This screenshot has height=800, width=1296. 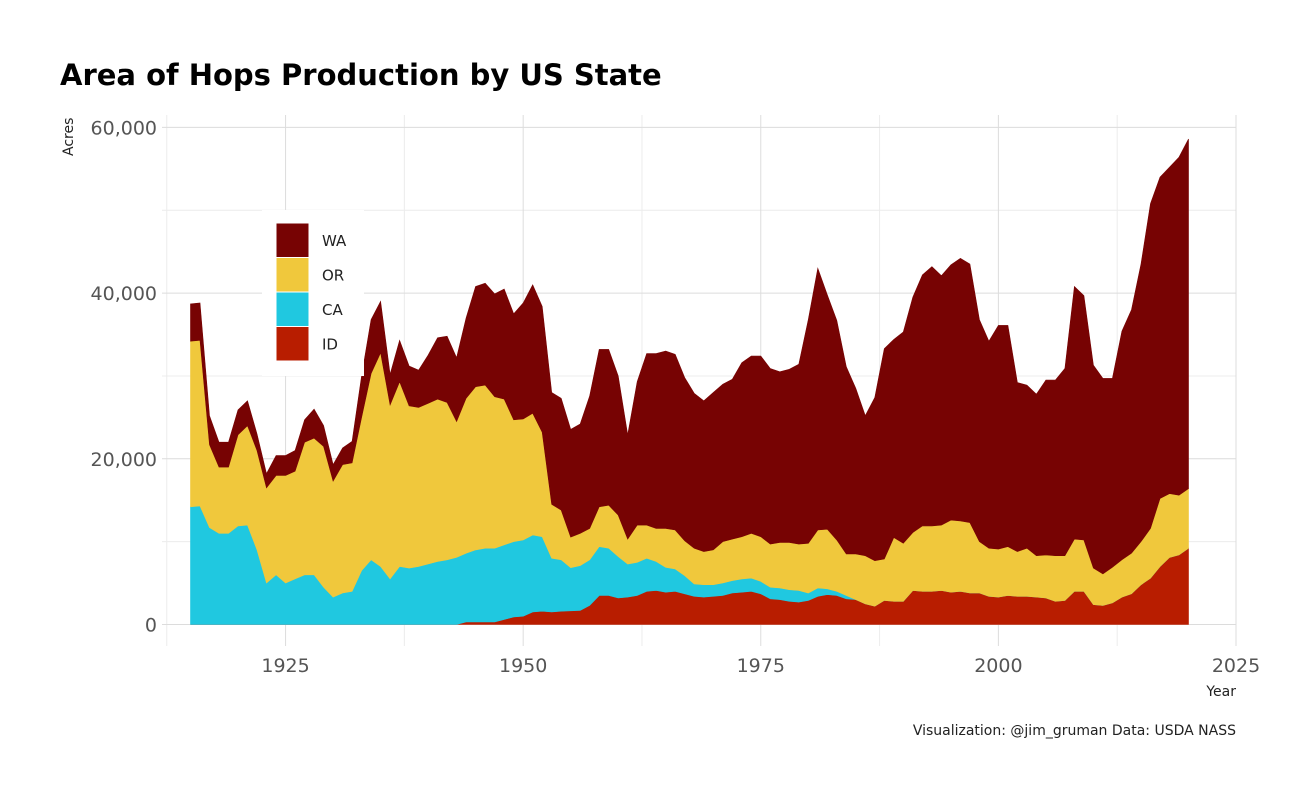 I want to click on y-axis-title: Acres, so click(x=69, y=137).